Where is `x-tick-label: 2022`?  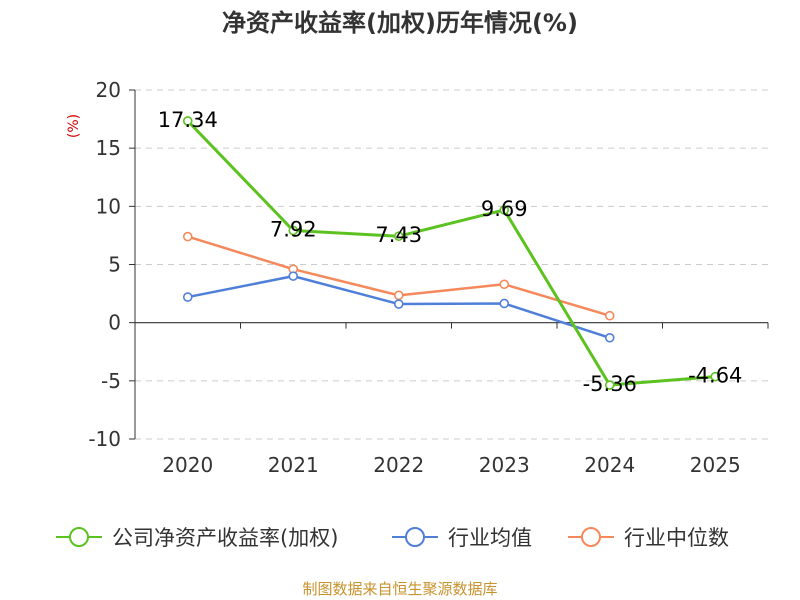
x-tick-label: 2022 is located at coordinates (398, 465).